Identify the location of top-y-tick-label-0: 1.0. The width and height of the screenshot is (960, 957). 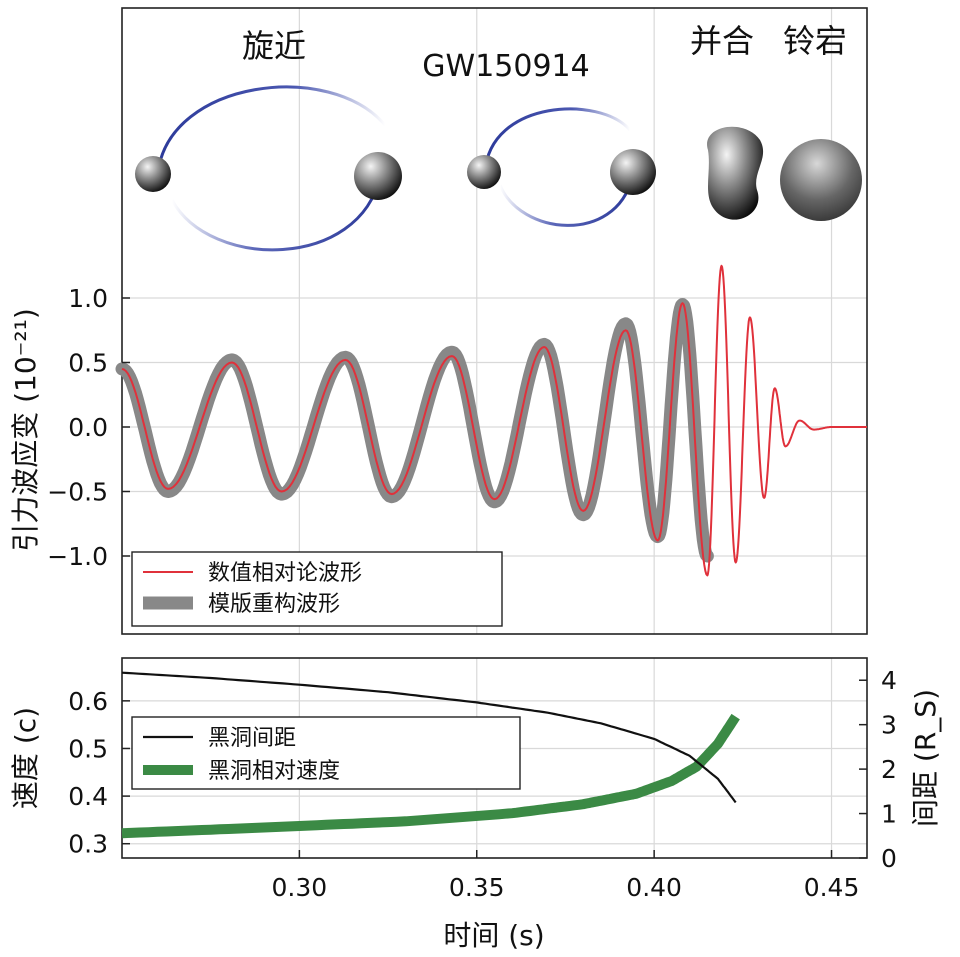
(88, 298).